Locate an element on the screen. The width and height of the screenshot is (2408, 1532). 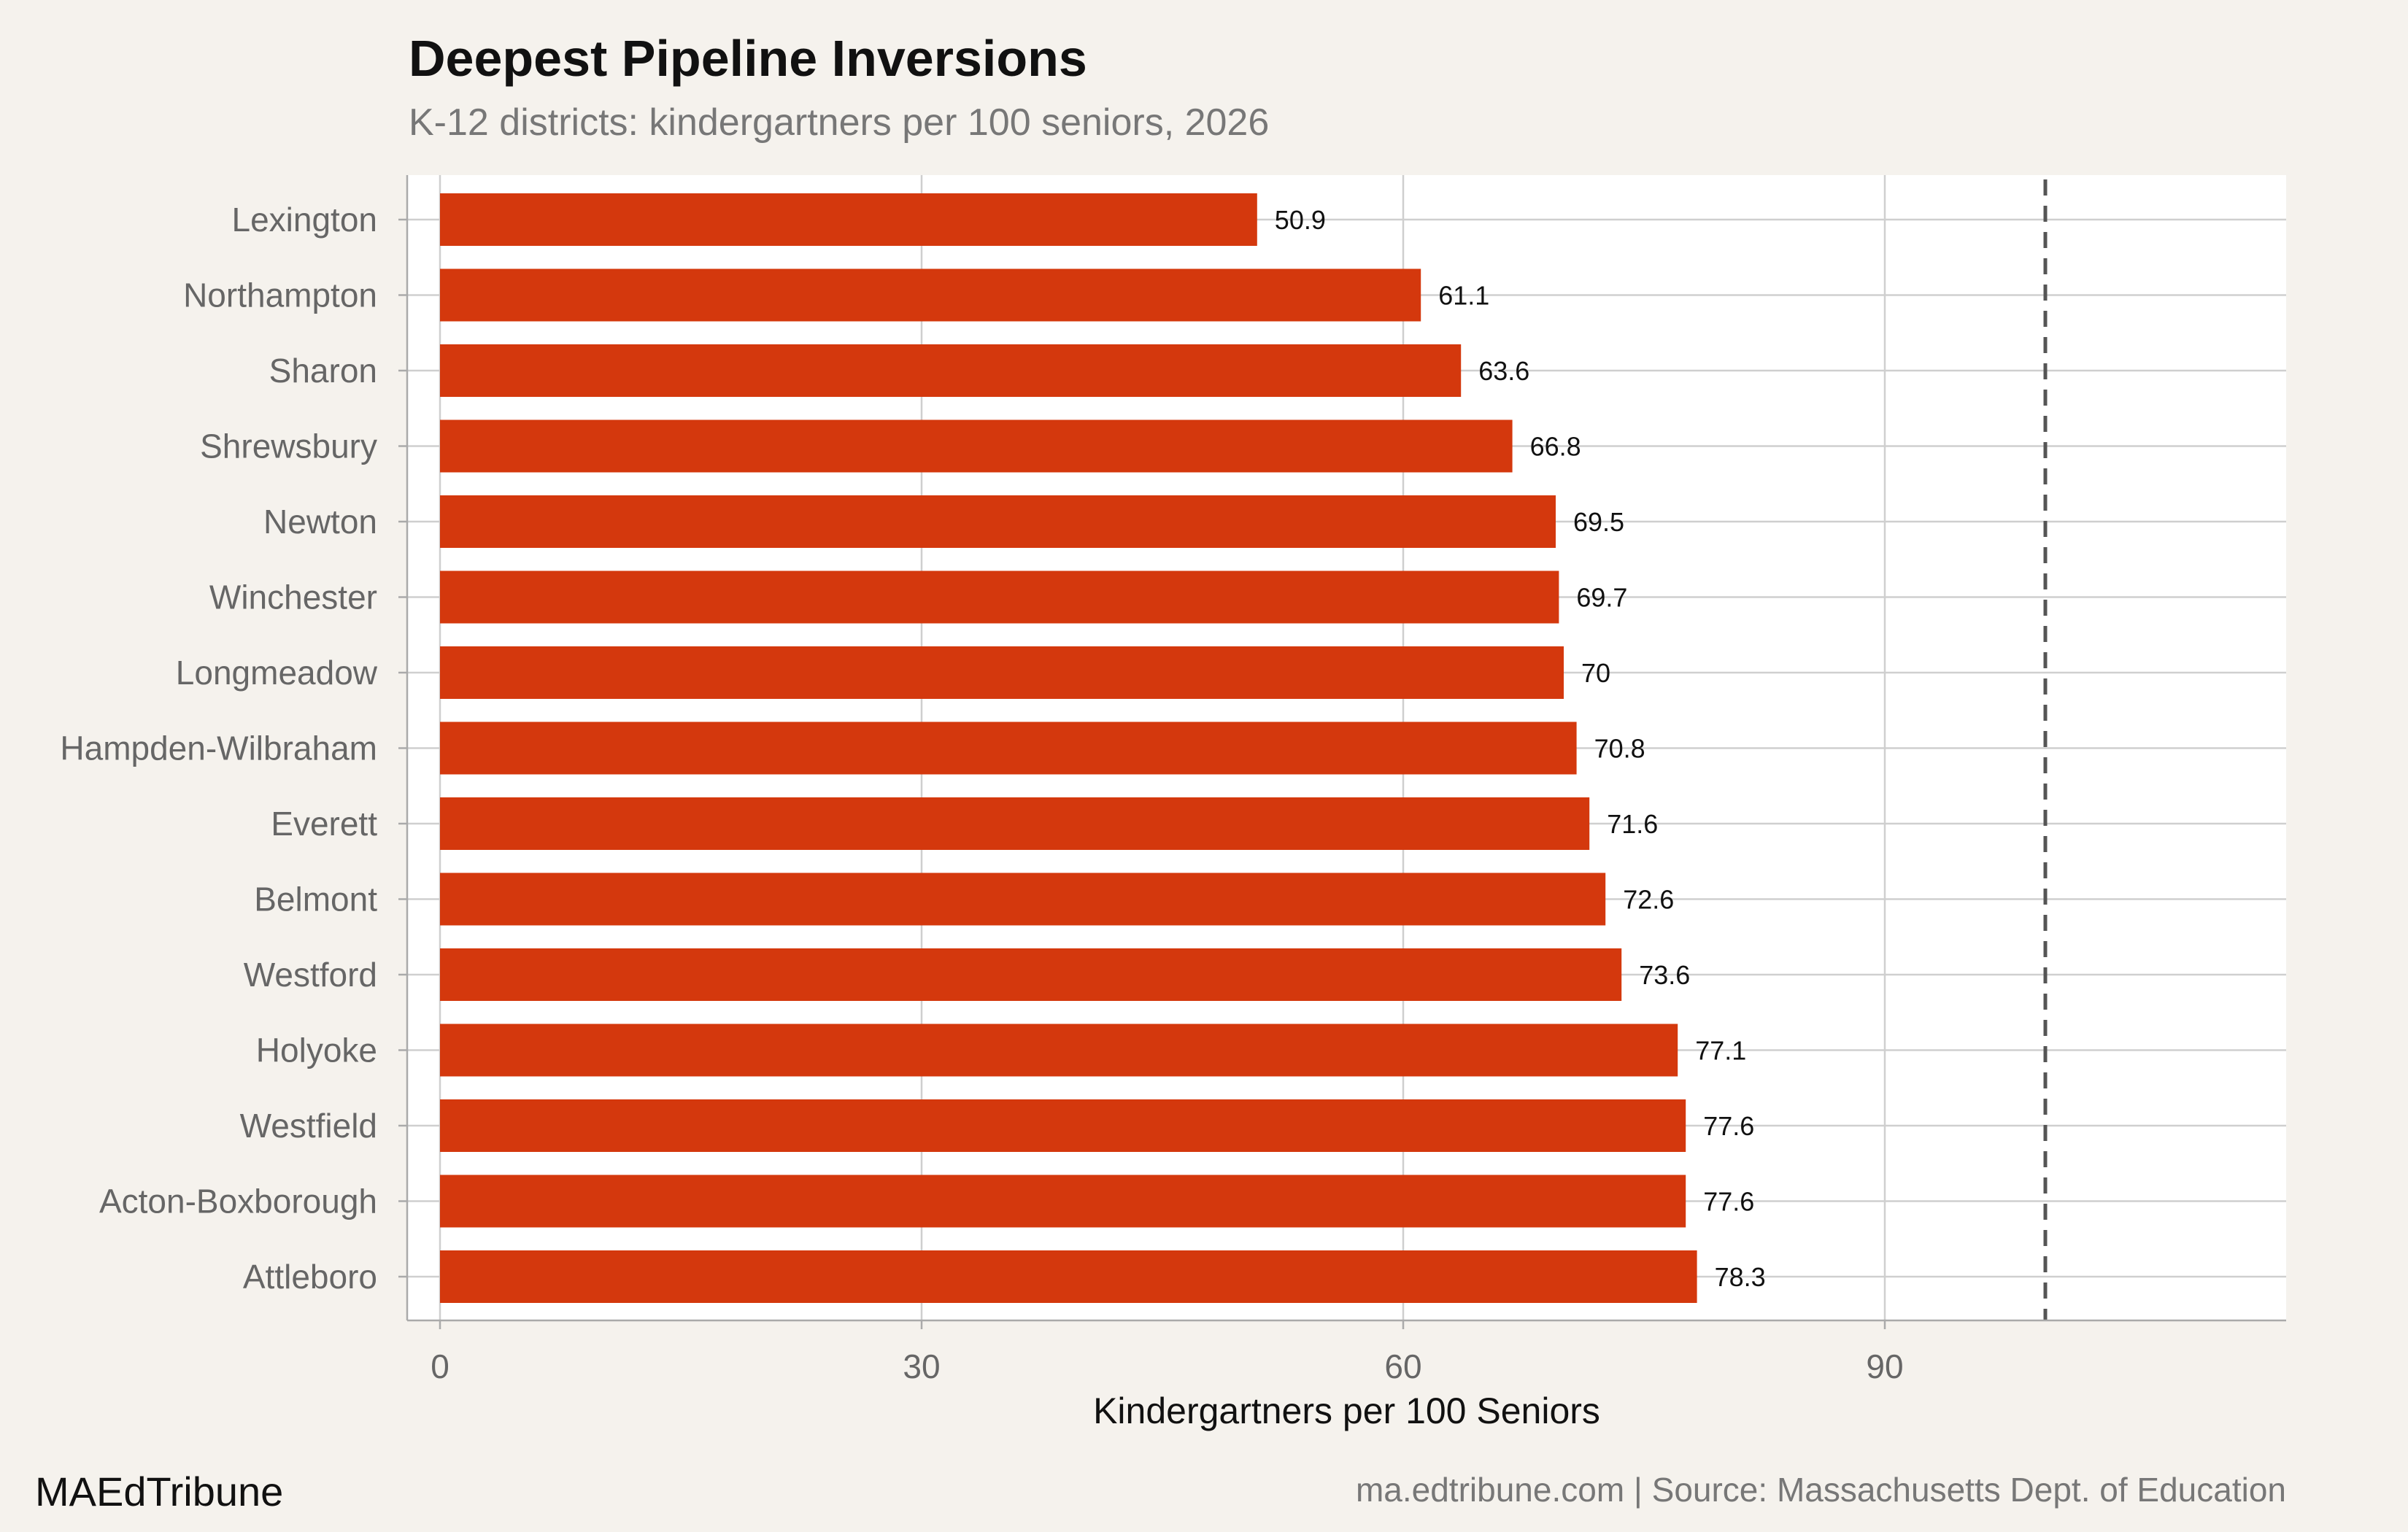
x-tick-label: 90 is located at coordinates (1884, 1366).